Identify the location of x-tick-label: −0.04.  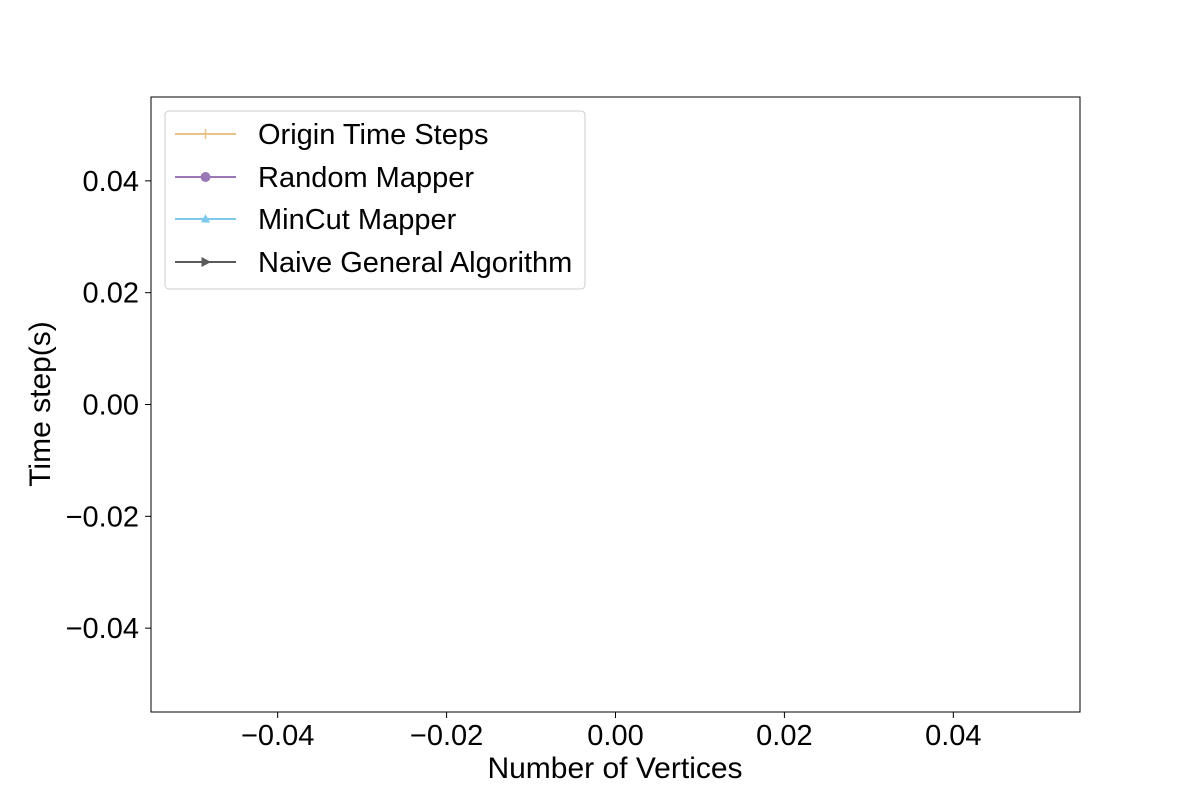
(277, 736).